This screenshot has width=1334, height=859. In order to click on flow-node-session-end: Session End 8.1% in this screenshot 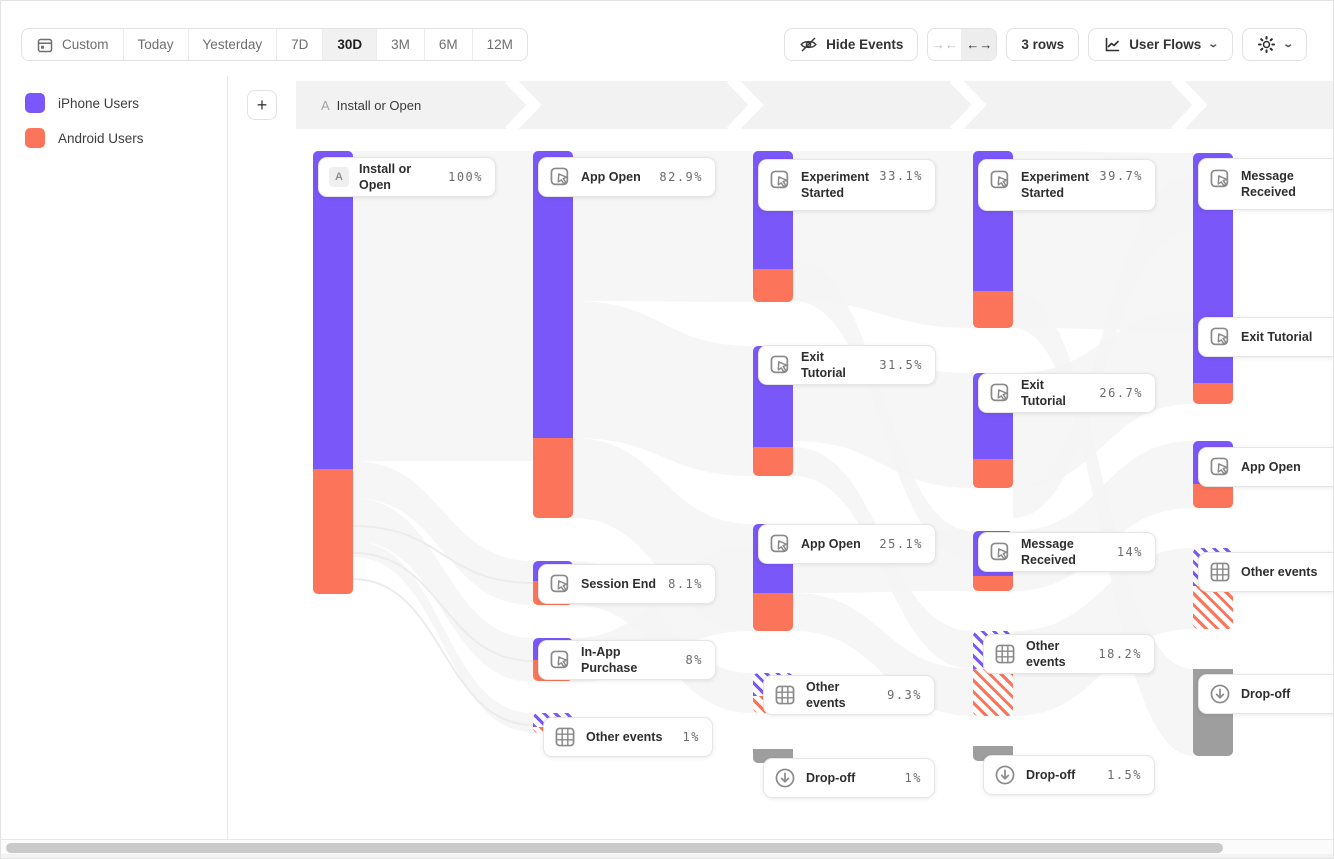, I will do `click(627, 584)`.